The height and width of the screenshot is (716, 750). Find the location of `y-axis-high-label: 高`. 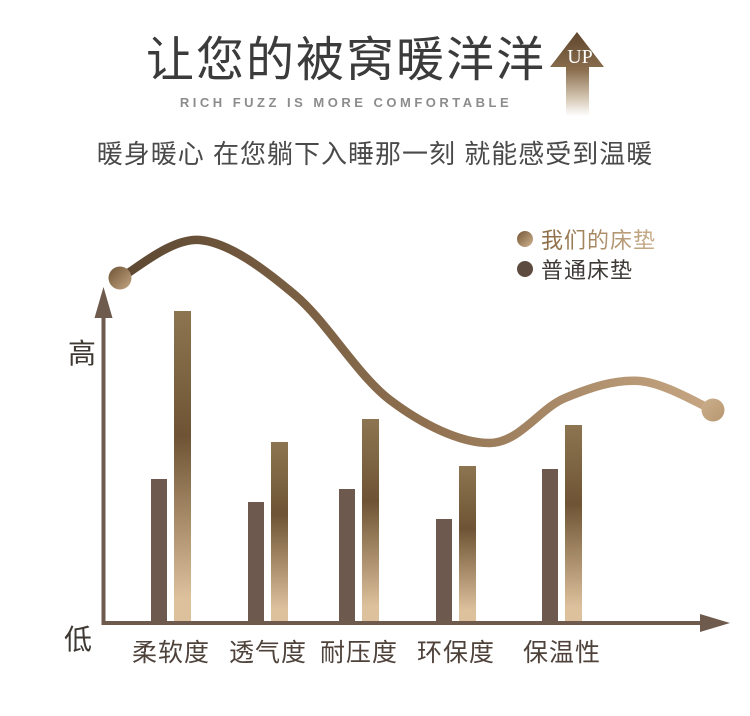

y-axis-high-label: 高 is located at coordinates (82, 353).